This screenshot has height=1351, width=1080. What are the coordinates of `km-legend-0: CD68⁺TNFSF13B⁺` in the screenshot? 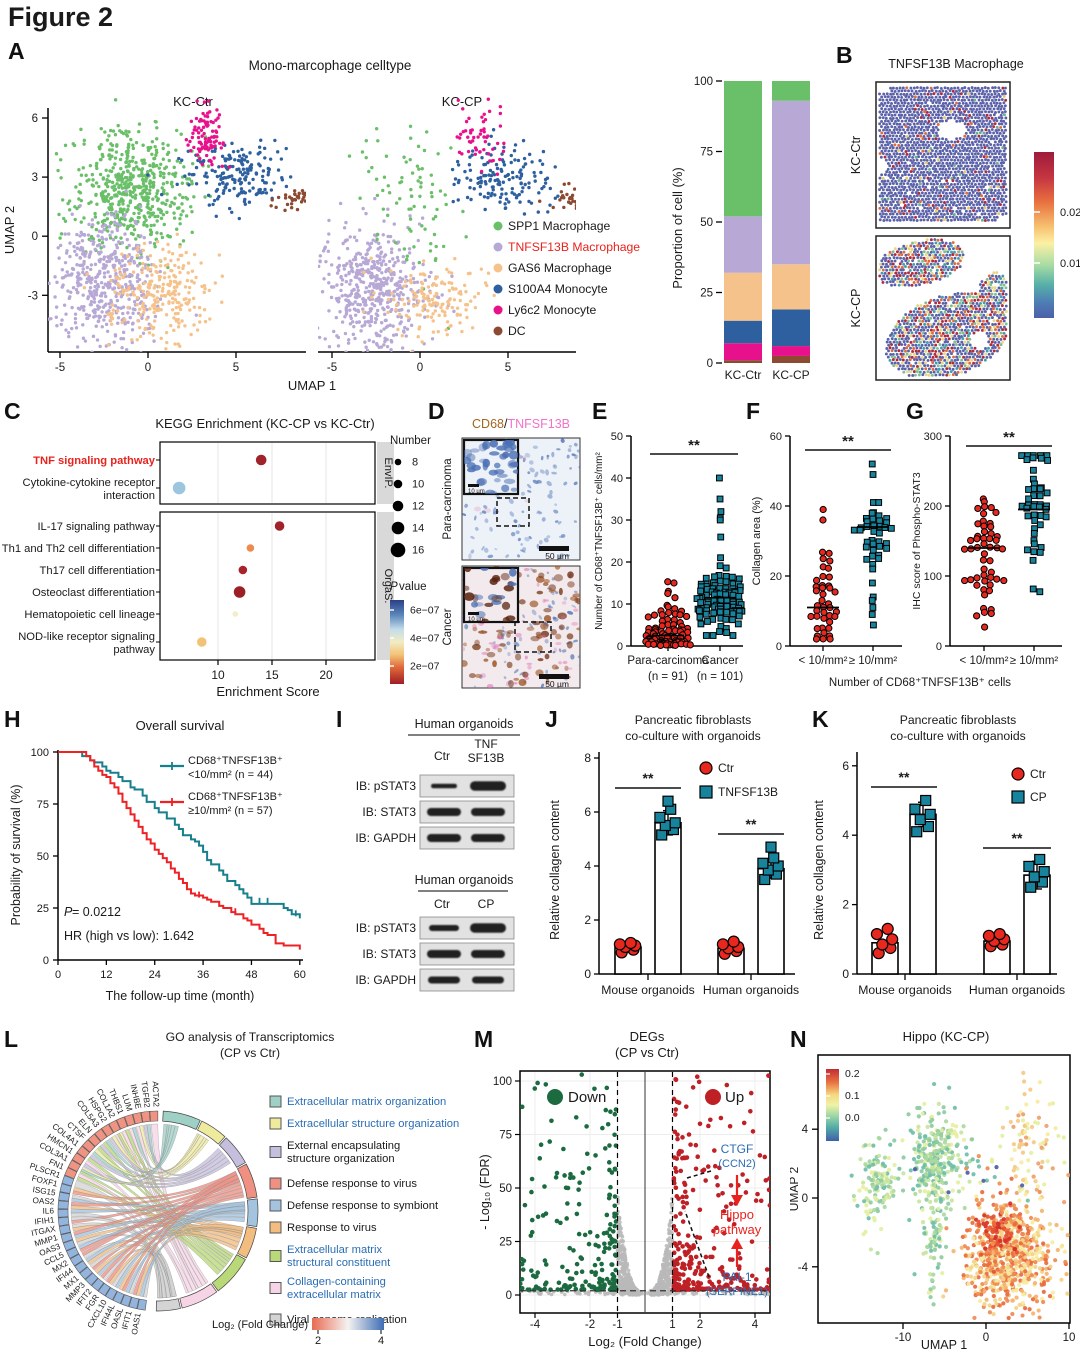 It's located at (235, 761).